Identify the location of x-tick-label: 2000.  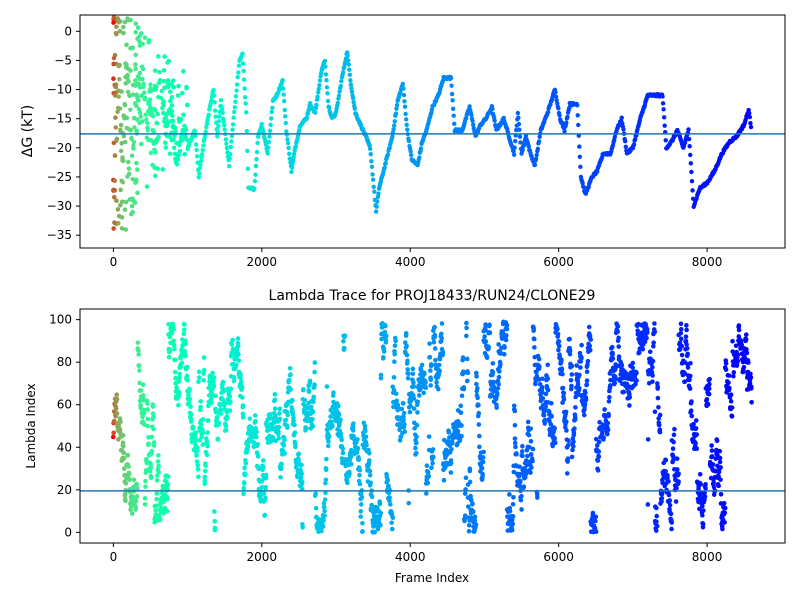
(262, 262).